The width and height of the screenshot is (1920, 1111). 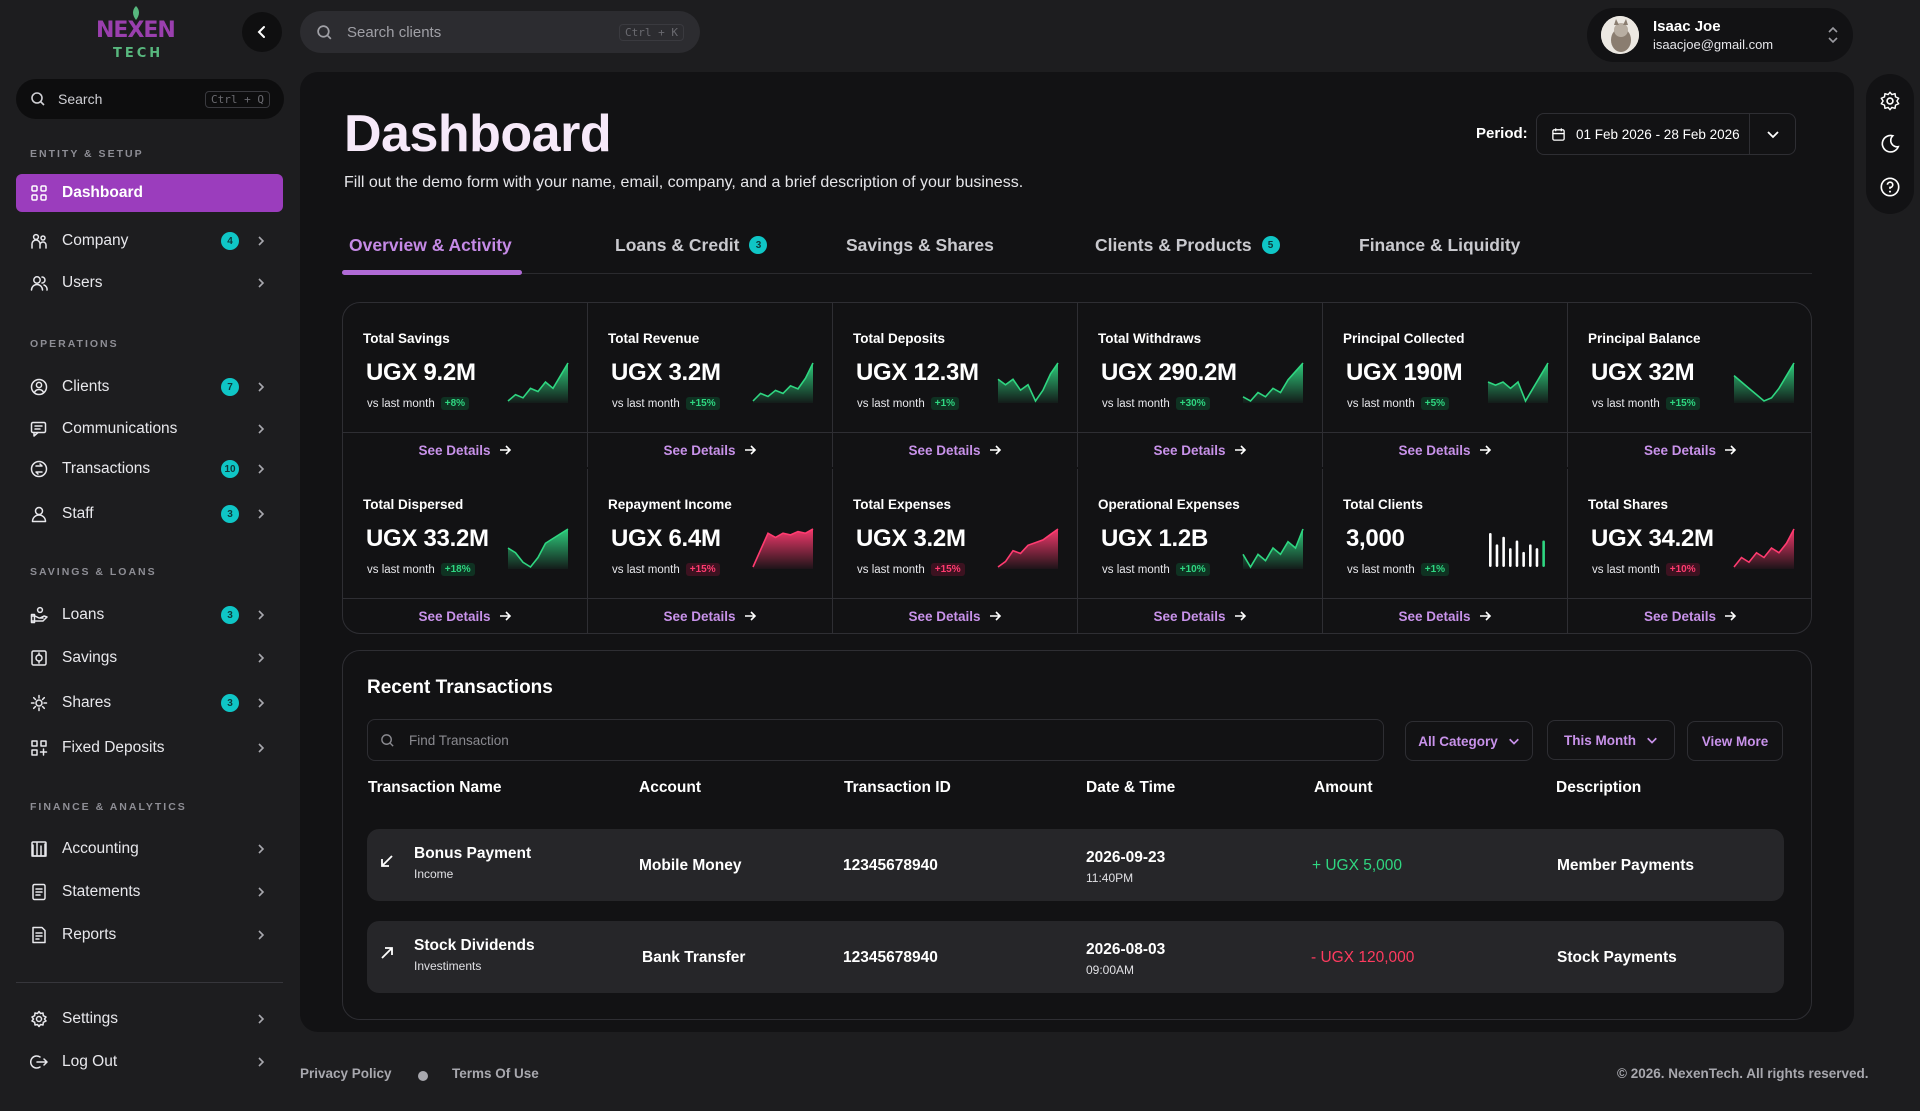 I want to click on sidebar-item-clients: Clients 7, so click(x=149, y=387).